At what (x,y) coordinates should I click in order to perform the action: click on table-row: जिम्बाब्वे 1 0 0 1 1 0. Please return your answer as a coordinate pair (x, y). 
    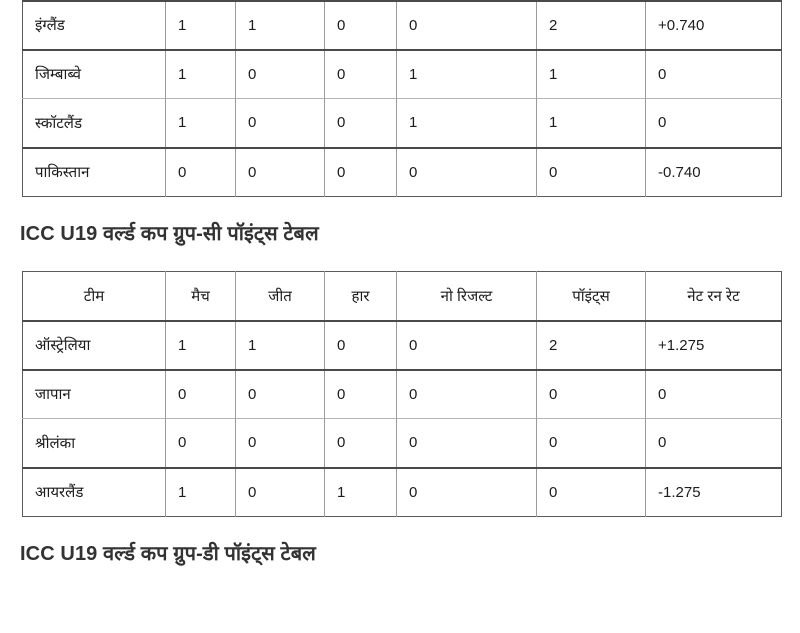
    Looking at the image, I should click on (402, 73).